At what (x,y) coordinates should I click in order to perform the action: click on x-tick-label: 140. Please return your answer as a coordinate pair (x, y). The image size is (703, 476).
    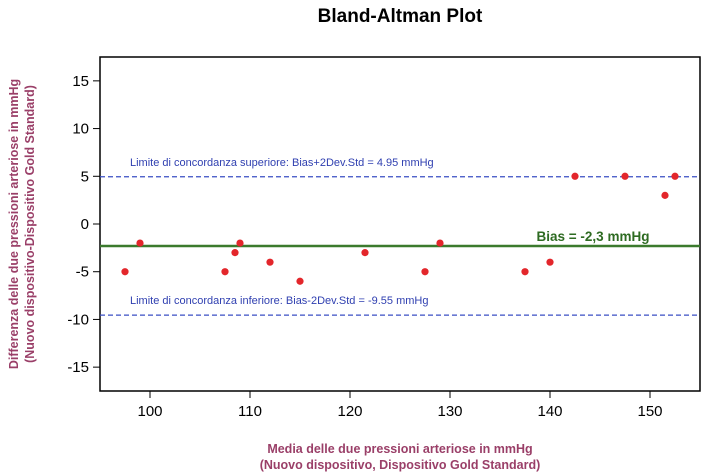
    Looking at the image, I should click on (549, 411).